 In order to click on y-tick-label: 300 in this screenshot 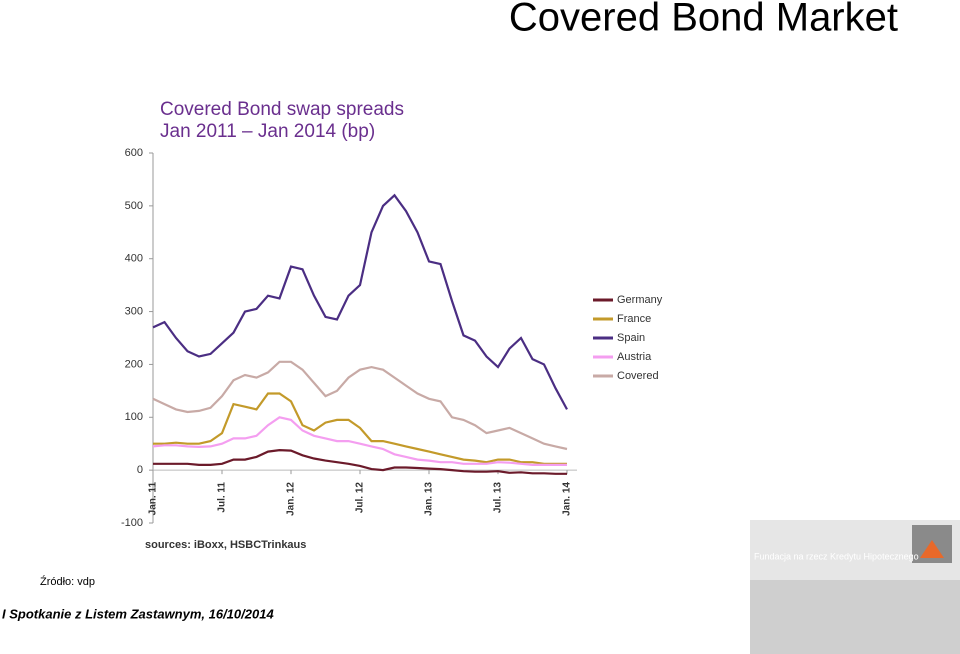, I will do `click(134, 311)`.